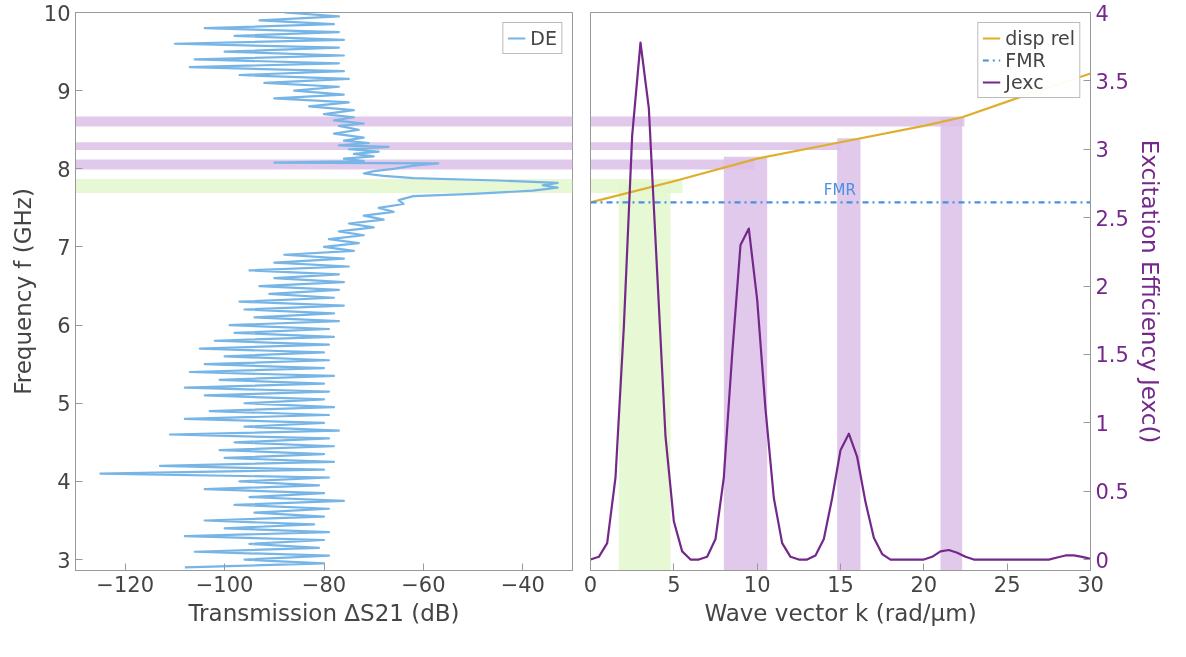 The height and width of the screenshot is (657, 1186). I want to click on y2-tick-label: 3.5, so click(1112, 81).